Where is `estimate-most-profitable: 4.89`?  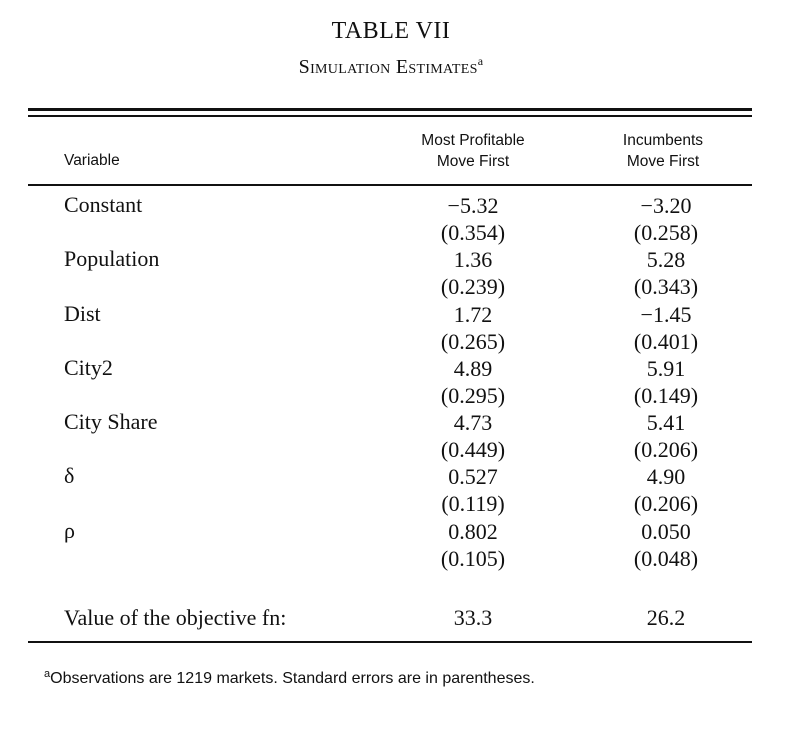 estimate-most-profitable: 4.89 is located at coordinates (473, 368).